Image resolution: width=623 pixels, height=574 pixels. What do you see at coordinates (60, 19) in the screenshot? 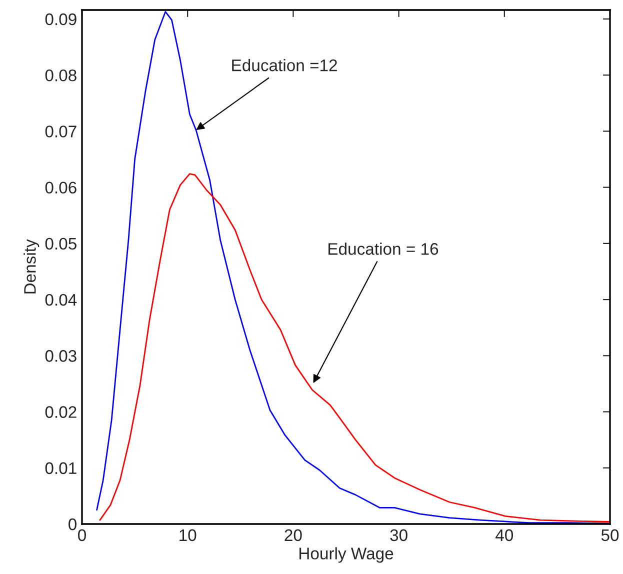
I see `y-tick-label: 0.09` at bounding box center [60, 19].